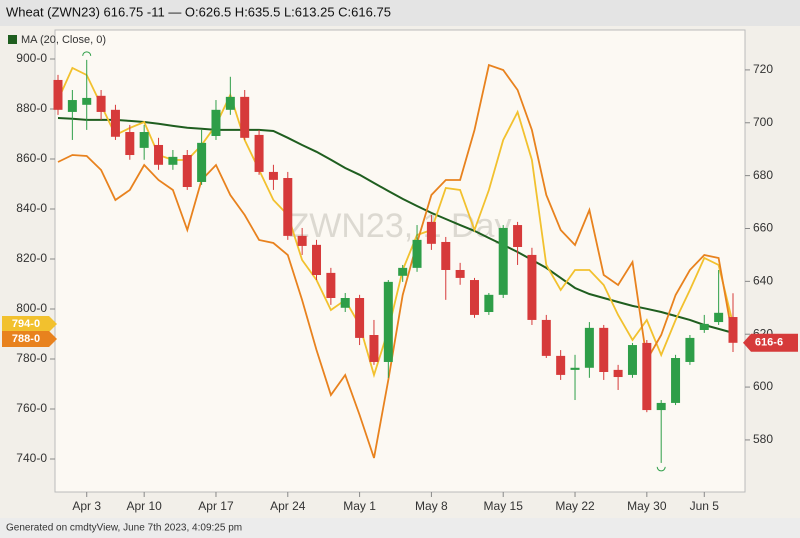 This screenshot has width=800, height=538. Describe the element at coordinates (763, 69) in the screenshot. I see `y-tick-label: 720` at that location.